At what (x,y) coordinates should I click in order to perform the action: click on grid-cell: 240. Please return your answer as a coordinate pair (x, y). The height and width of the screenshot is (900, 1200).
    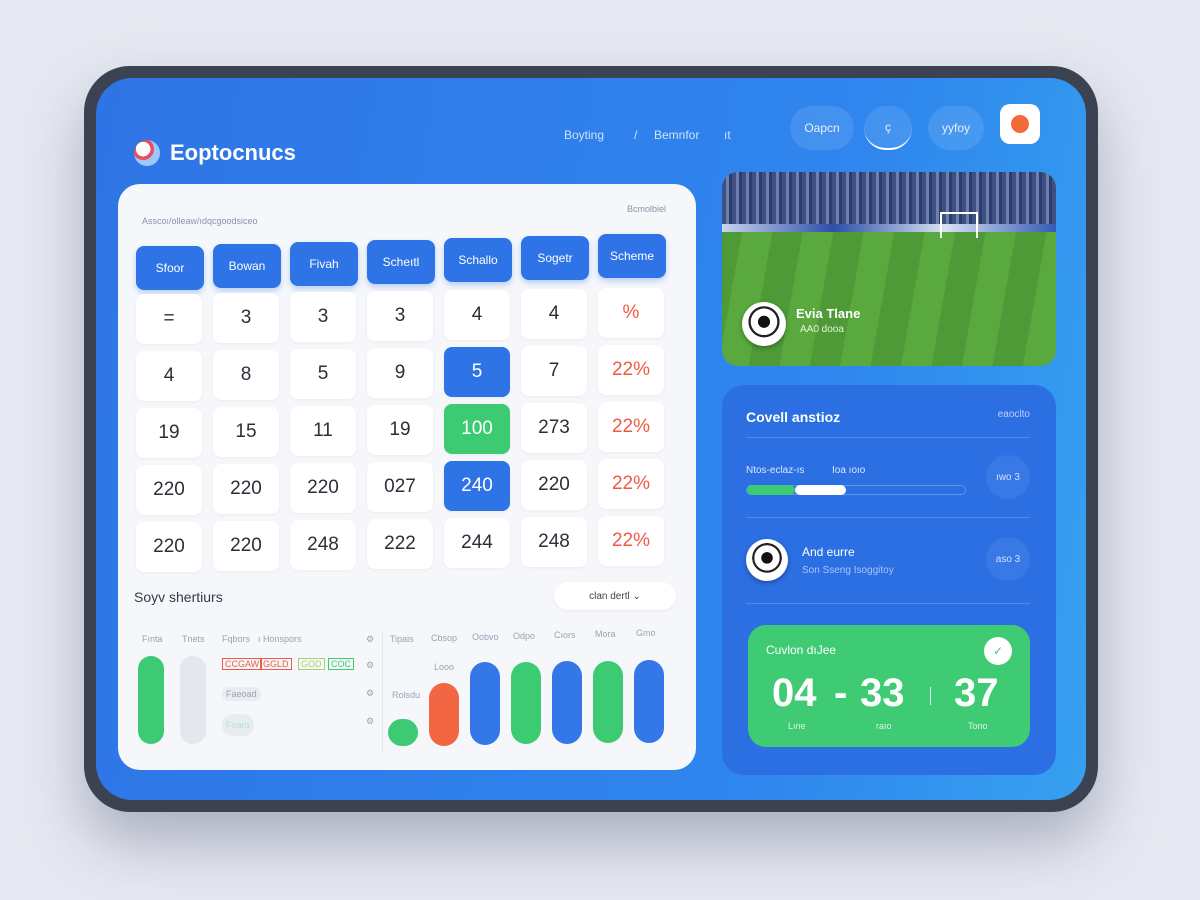
    Looking at the image, I should click on (477, 486).